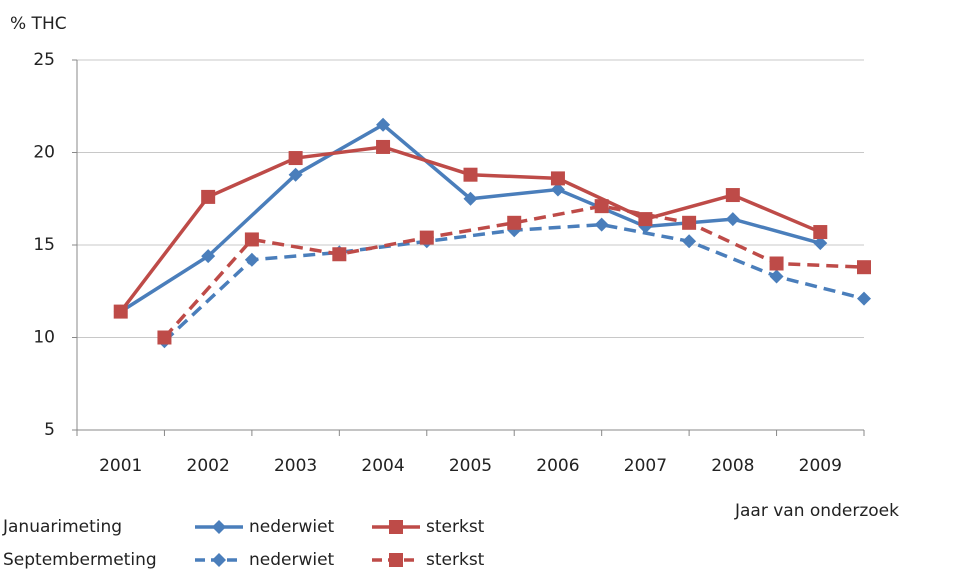  Describe the element at coordinates (816, 511) in the screenshot. I see `x-axis-title: Jaar van onderzoek` at that location.